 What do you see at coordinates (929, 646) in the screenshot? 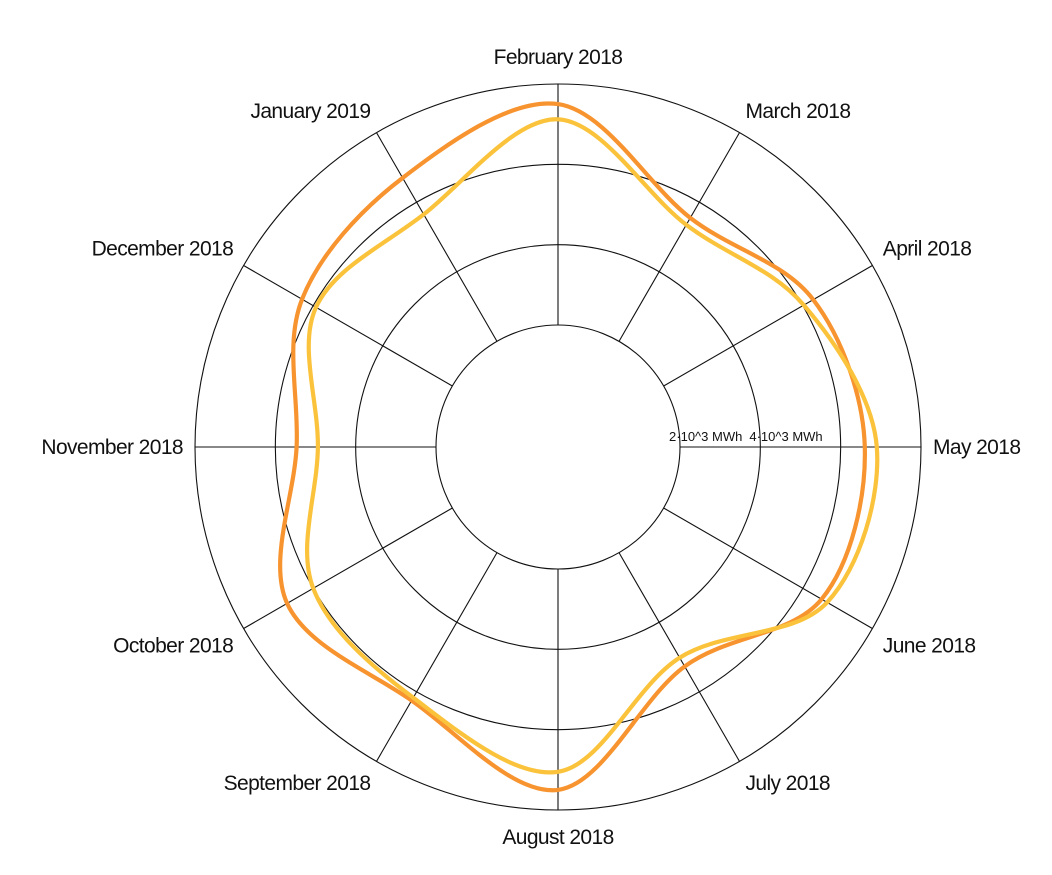
I see `month-label-4: June 2018` at bounding box center [929, 646].